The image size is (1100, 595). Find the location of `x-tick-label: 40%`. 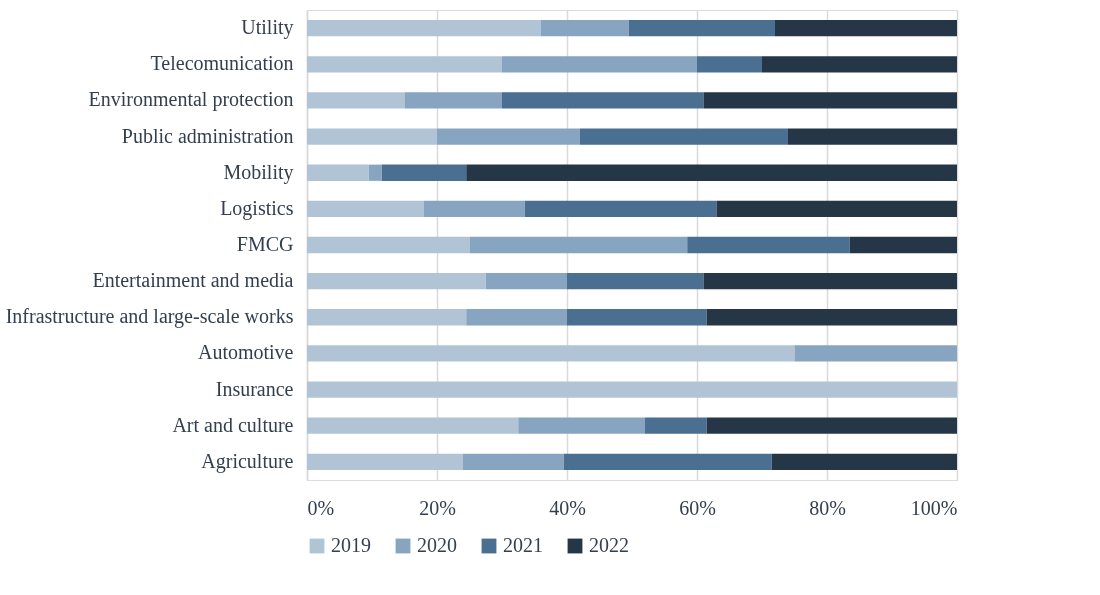

x-tick-label: 40% is located at coordinates (567, 507).